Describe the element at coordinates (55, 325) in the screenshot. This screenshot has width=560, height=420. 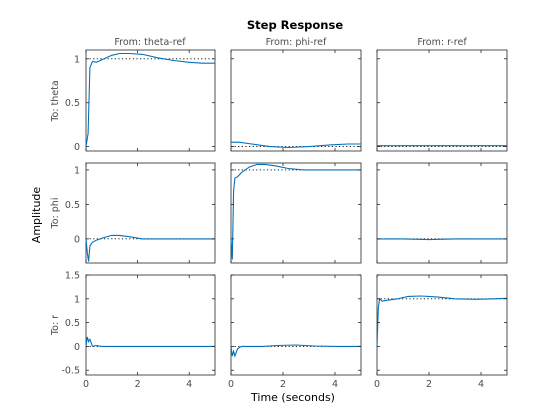
I see `output-label-r: To: r` at that location.